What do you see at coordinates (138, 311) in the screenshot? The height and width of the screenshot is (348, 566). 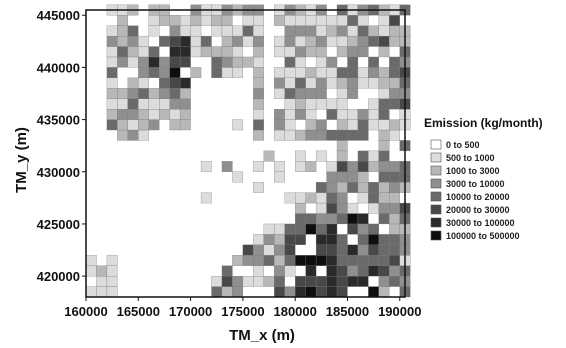 I see `x-tick-label: 165000` at bounding box center [138, 311].